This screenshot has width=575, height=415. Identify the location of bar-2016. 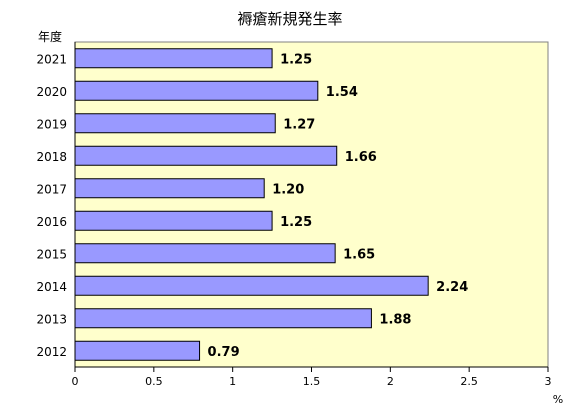
(173, 220).